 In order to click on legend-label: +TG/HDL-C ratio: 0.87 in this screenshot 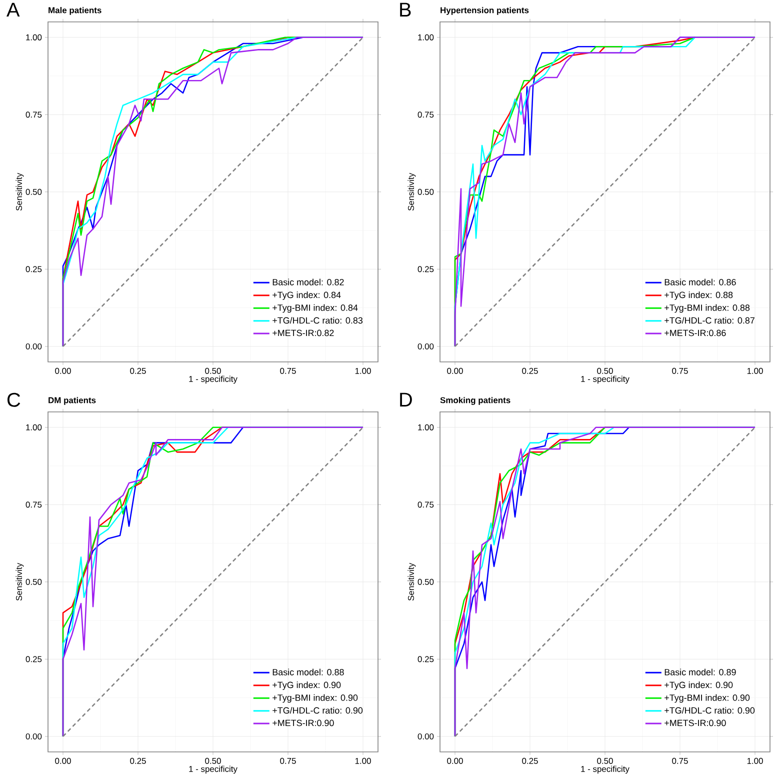, I will do `click(709, 320)`.